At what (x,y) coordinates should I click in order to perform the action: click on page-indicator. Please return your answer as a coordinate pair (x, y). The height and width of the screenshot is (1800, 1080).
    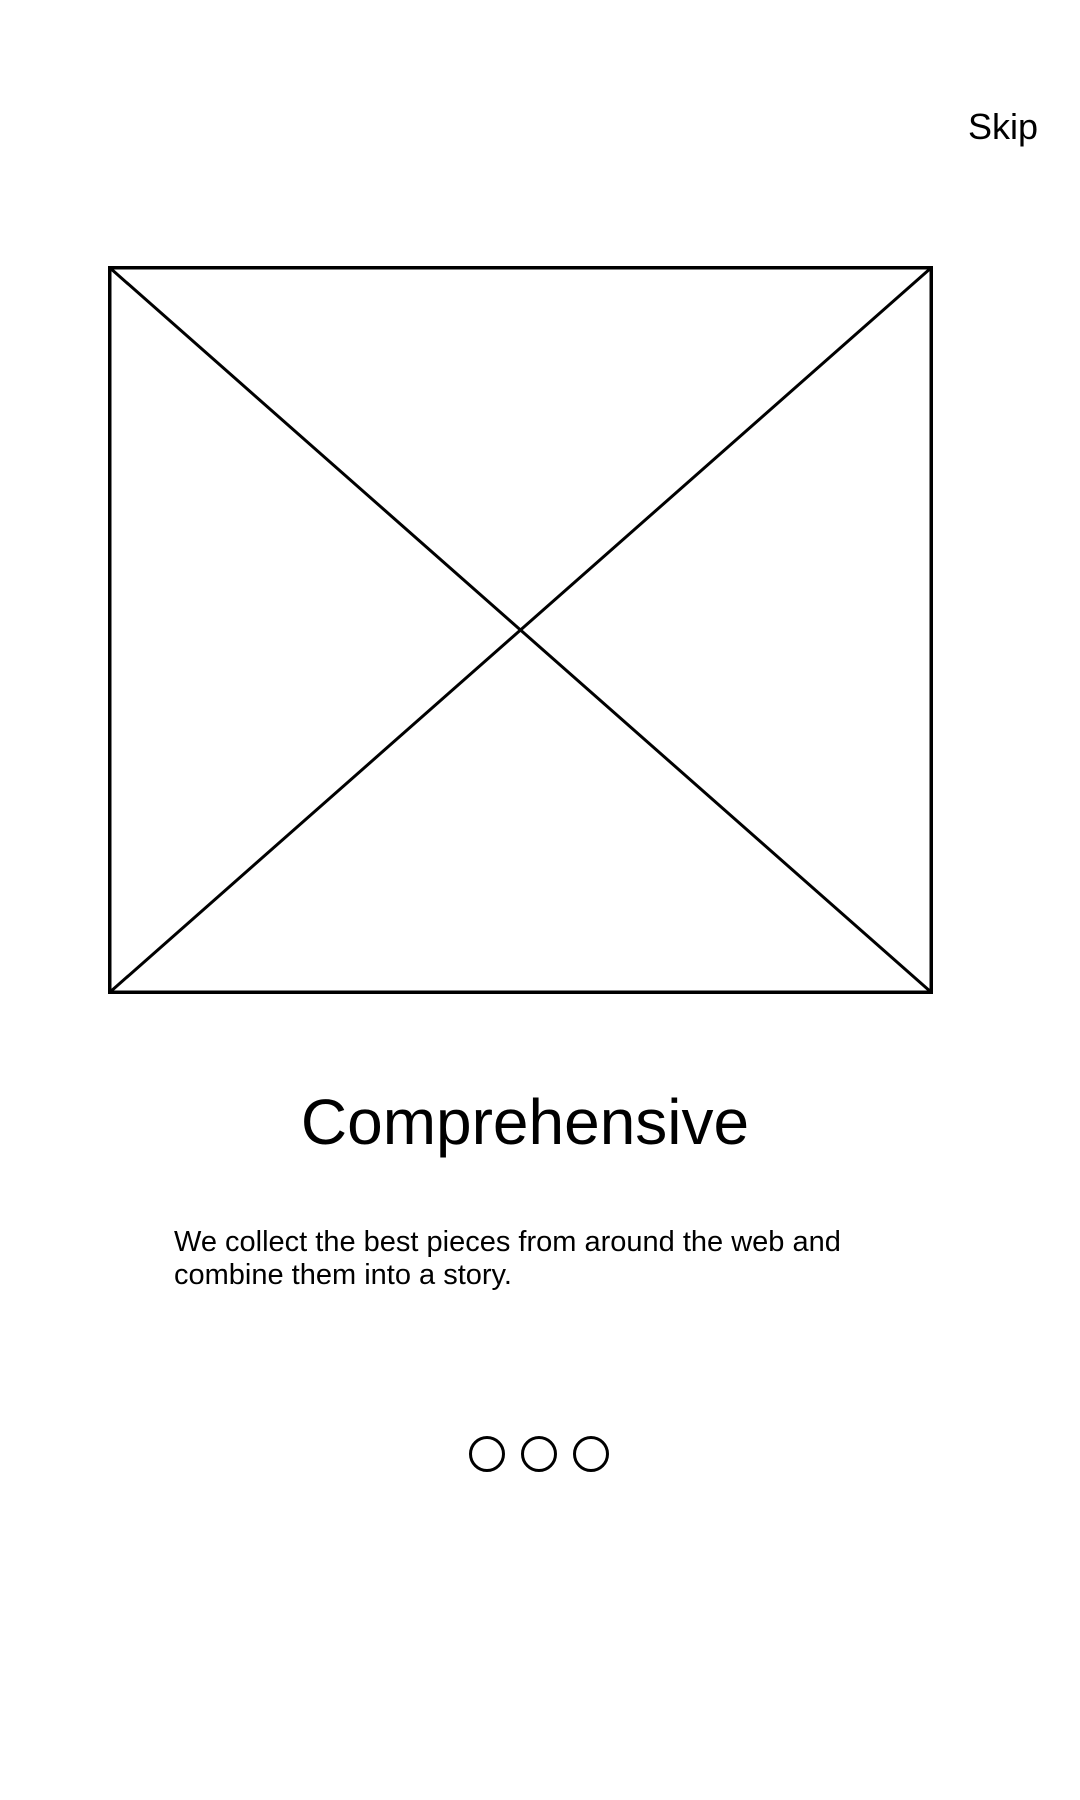
    Looking at the image, I should click on (539, 1454).